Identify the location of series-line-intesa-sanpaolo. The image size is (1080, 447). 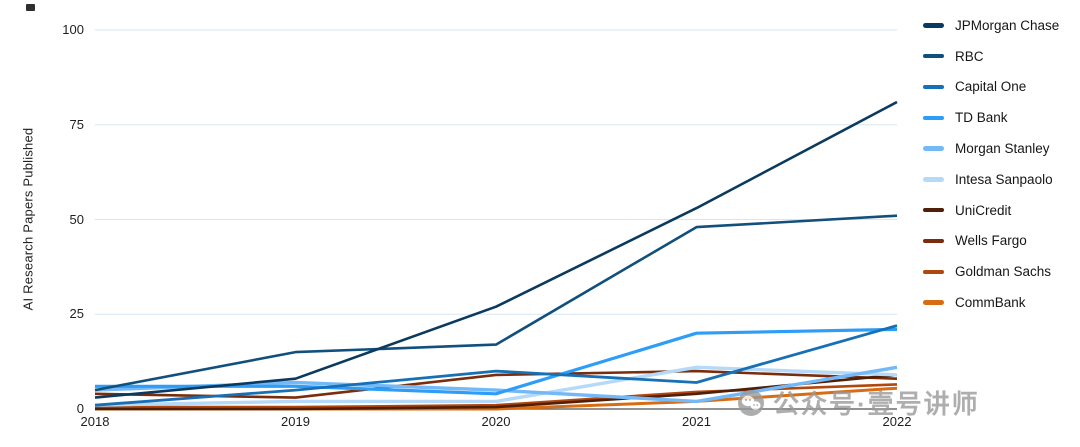
(496, 386).